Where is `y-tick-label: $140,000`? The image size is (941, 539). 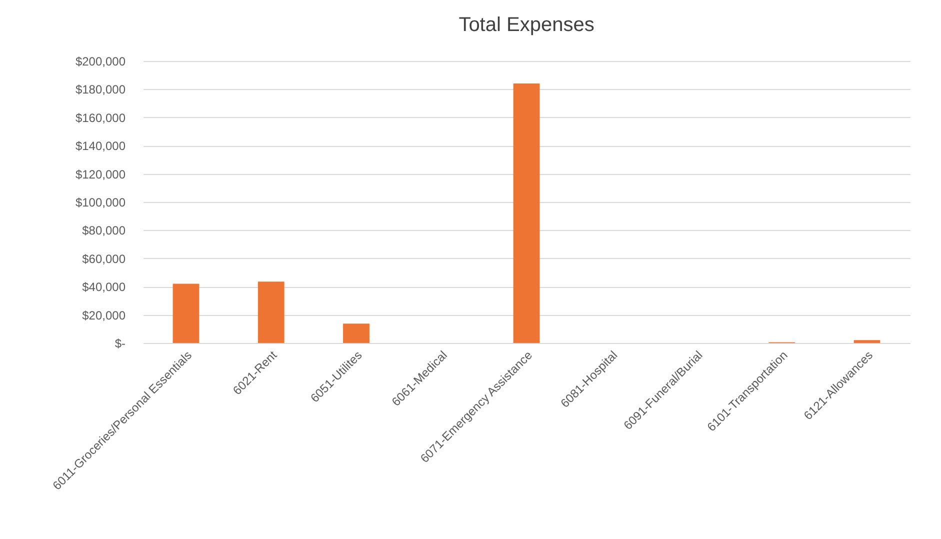 y-tick-label: $140,000 is located at coordinates (100, 146).